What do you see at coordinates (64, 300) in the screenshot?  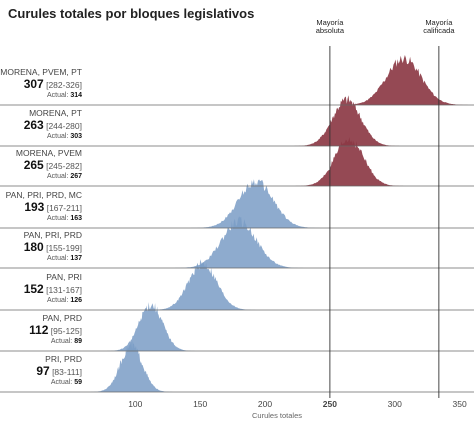 I see `series-actual: Actual: 126` at bounding box center [64, 300].